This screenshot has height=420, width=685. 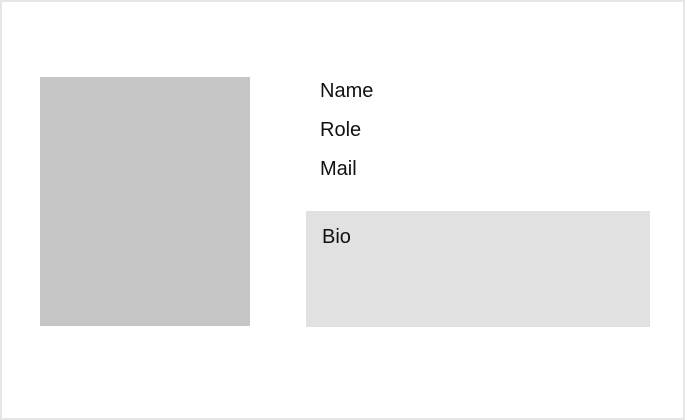 What do you see at coordinates (338, 169) in the screenshot?
I see `mail-label: Mail` at bounding box center [338, 169].